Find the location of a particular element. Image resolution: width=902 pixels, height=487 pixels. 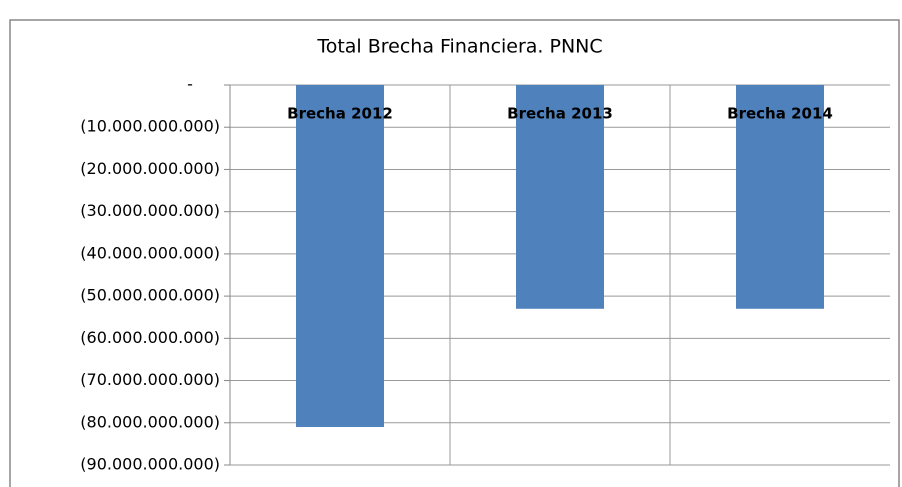

y-tick-label: (70.000.000.000) is located at coordinates (150, 379).